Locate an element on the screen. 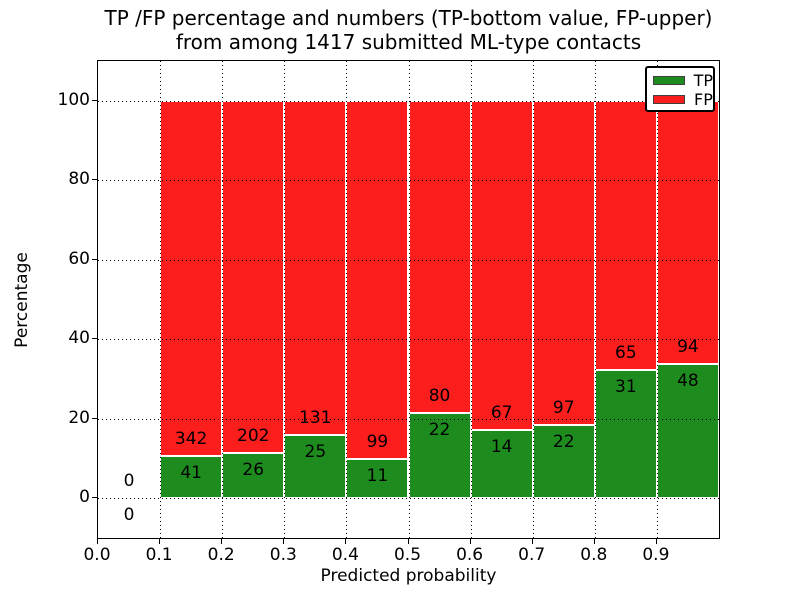  legend-item: TP is located at coordinates (680, 80).